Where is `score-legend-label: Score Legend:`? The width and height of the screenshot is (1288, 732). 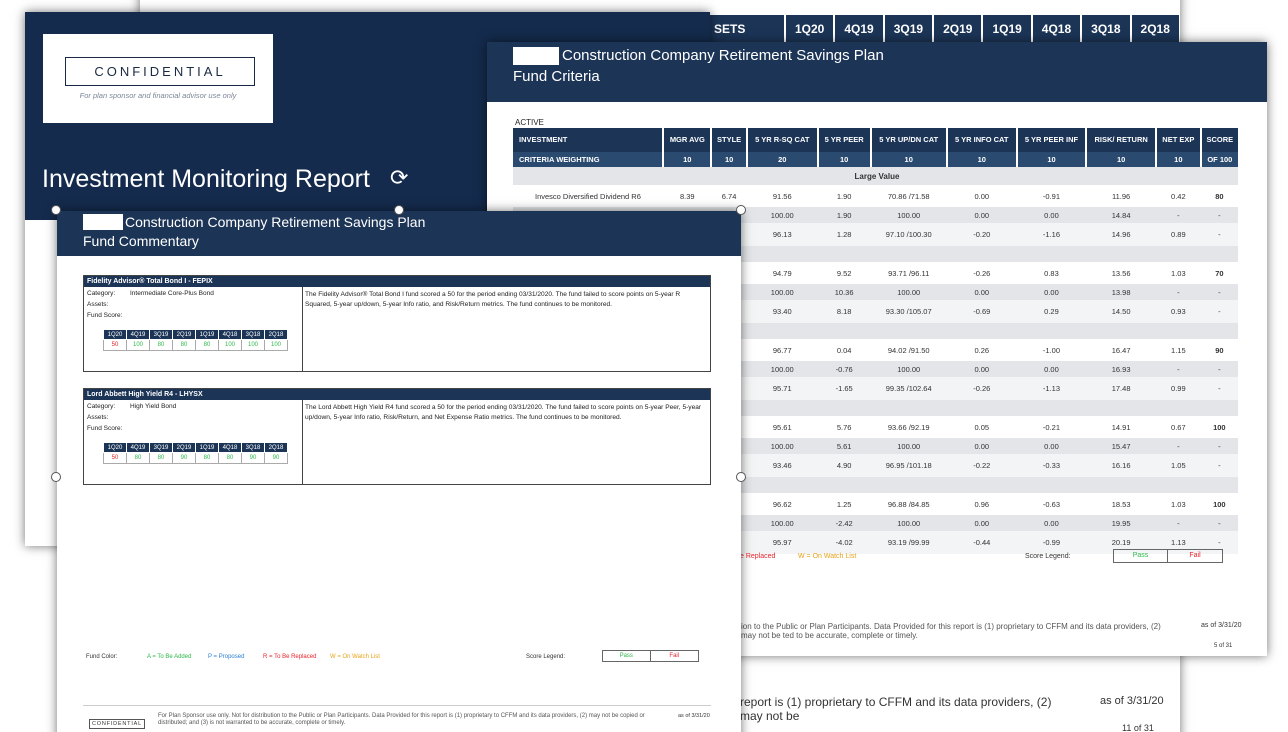
score-legend-label: Score Legend: is located at coordinates (546, 657).